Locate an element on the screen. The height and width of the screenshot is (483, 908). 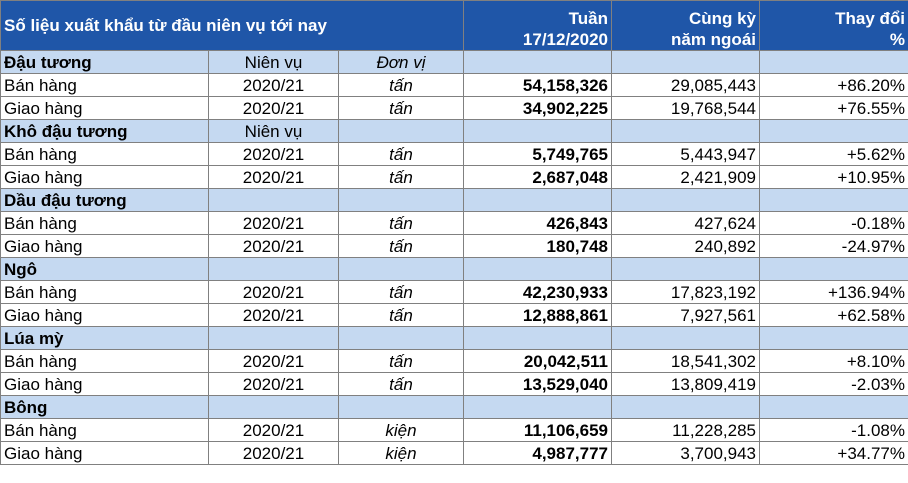
section-unit-header: Đơn vị is located at coordinates (401, 62).